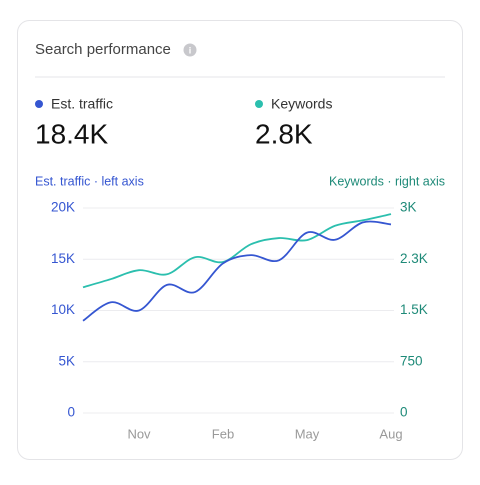 The width and height of the screenshot is (480, 485). I want to click on info-icon-glyph: i, so click(190, 50).